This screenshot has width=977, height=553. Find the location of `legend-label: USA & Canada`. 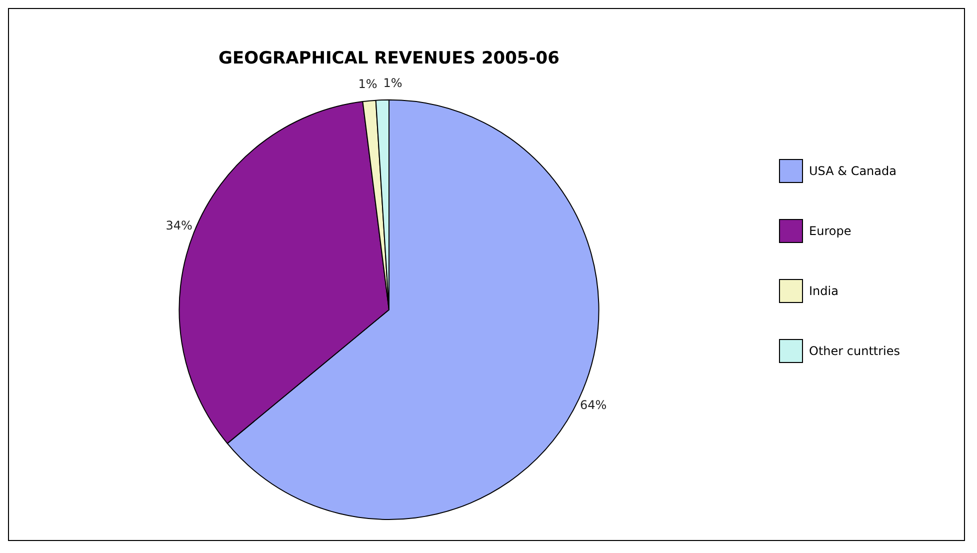

legend-label: USA & Canada is located at coordinates (852, 171).